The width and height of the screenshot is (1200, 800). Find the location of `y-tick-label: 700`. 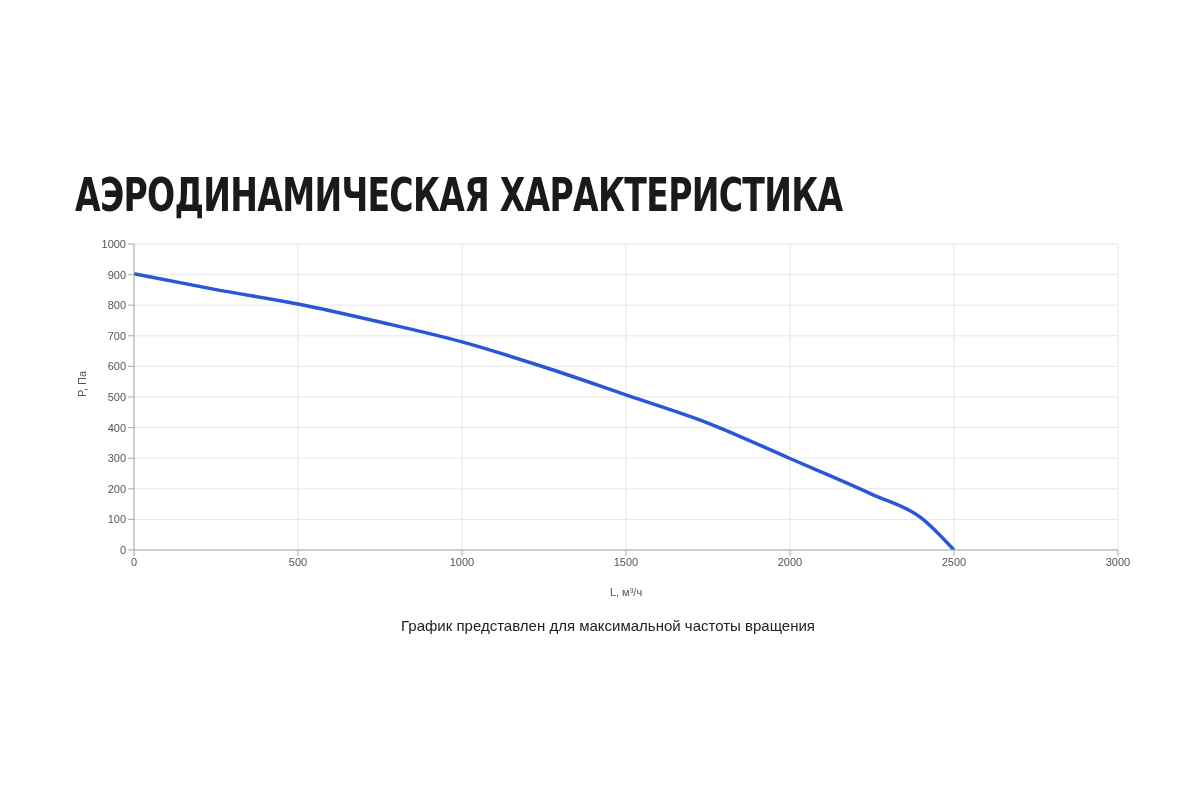

y-tick-label: 700 is located at coordinates (116, 335).